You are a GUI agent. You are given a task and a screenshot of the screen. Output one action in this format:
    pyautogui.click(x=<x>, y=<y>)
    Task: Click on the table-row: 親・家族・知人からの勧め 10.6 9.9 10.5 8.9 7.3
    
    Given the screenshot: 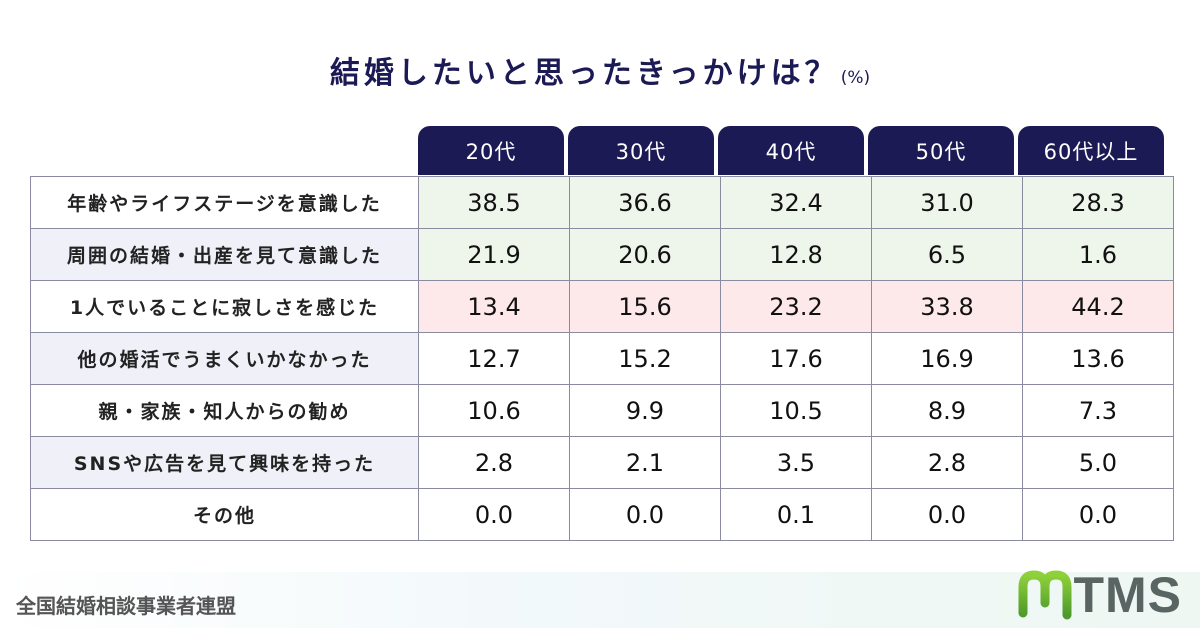 What is the action you would take?
    pyautogui.click(x=602, y=410)
    